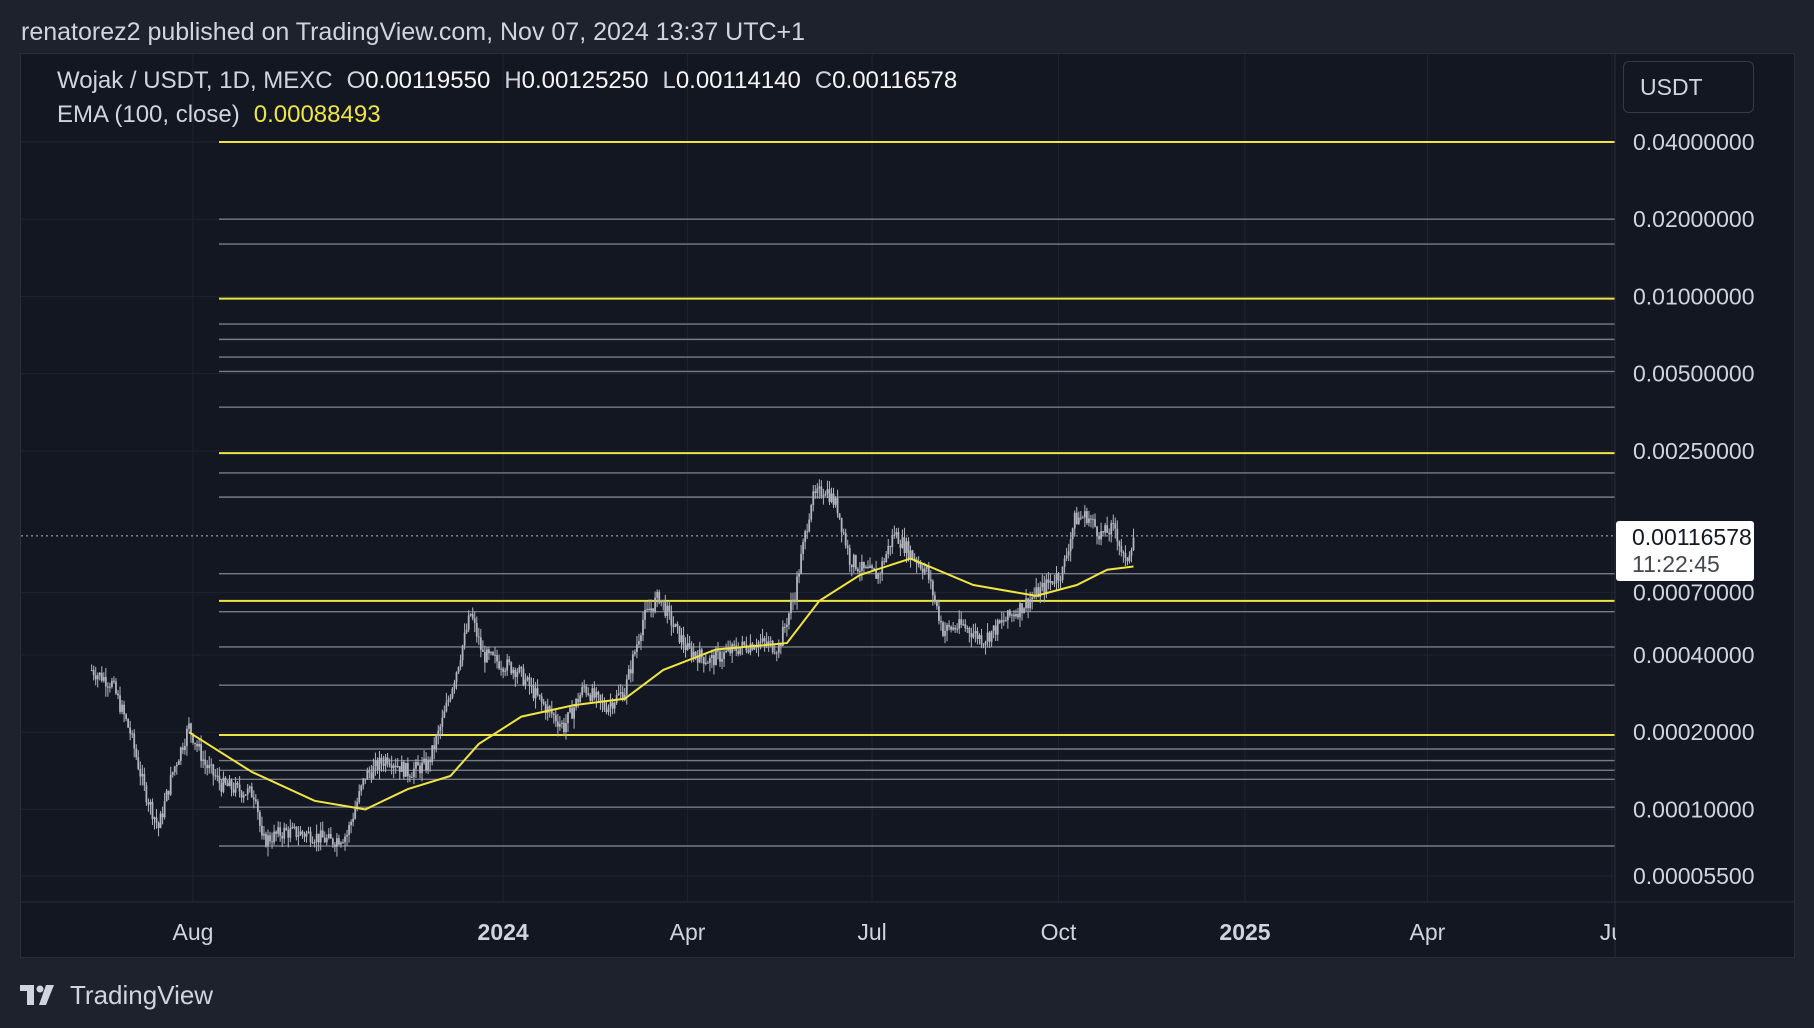 This screenshot has height=1028, width=1814. I want to click on price-tick-label: 0.00070000, so click(1694, 593).